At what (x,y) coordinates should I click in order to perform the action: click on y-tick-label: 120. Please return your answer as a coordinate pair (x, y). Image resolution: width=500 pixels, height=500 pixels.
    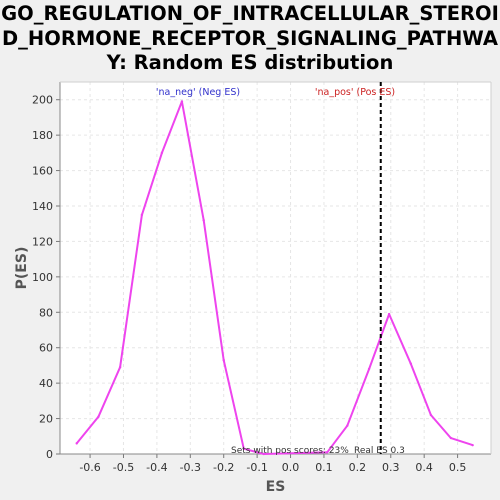
    Looking at the image, I should click on (42, 241).